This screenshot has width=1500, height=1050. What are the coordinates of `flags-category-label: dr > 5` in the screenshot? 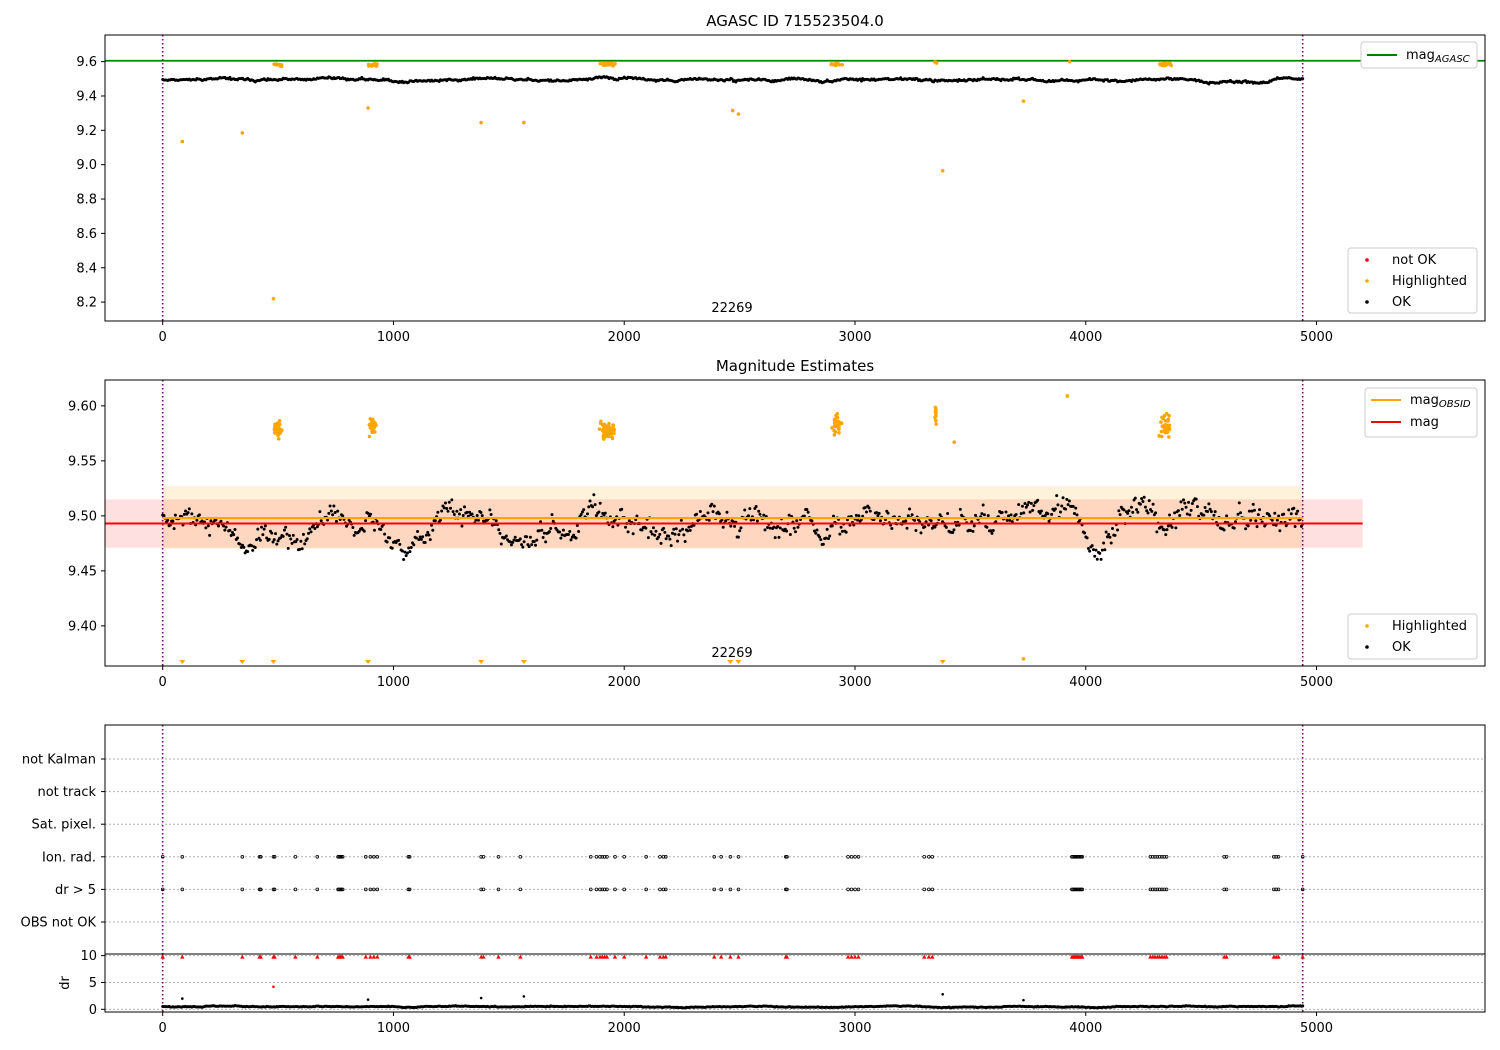 It's located at (75, 890).